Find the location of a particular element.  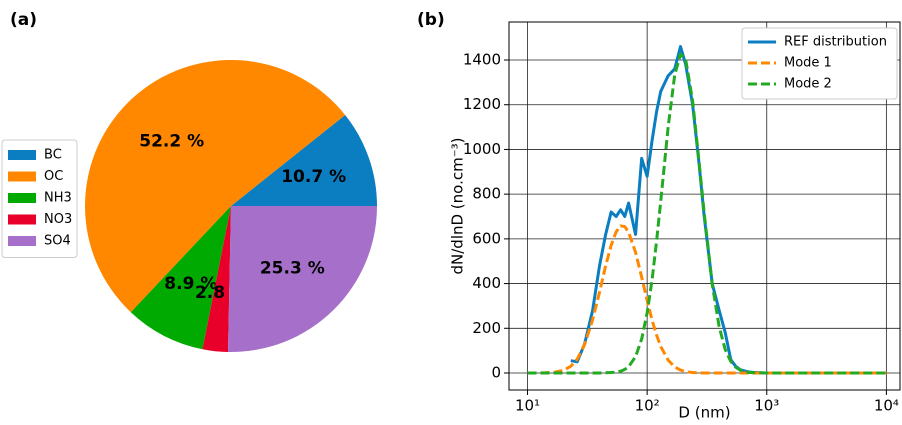

legend-label: NO3 is located at coordinates (58, 219).